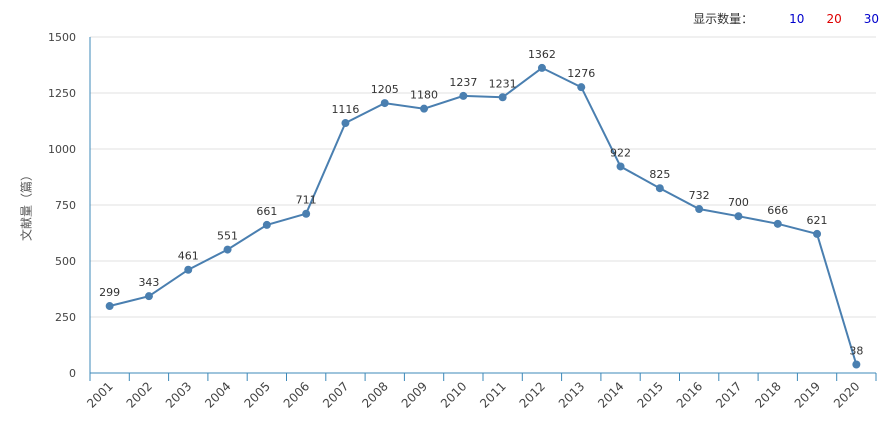 The width and height of the screenshot is (895, 423). I want to click on data-label: 621, so click(817, 220).